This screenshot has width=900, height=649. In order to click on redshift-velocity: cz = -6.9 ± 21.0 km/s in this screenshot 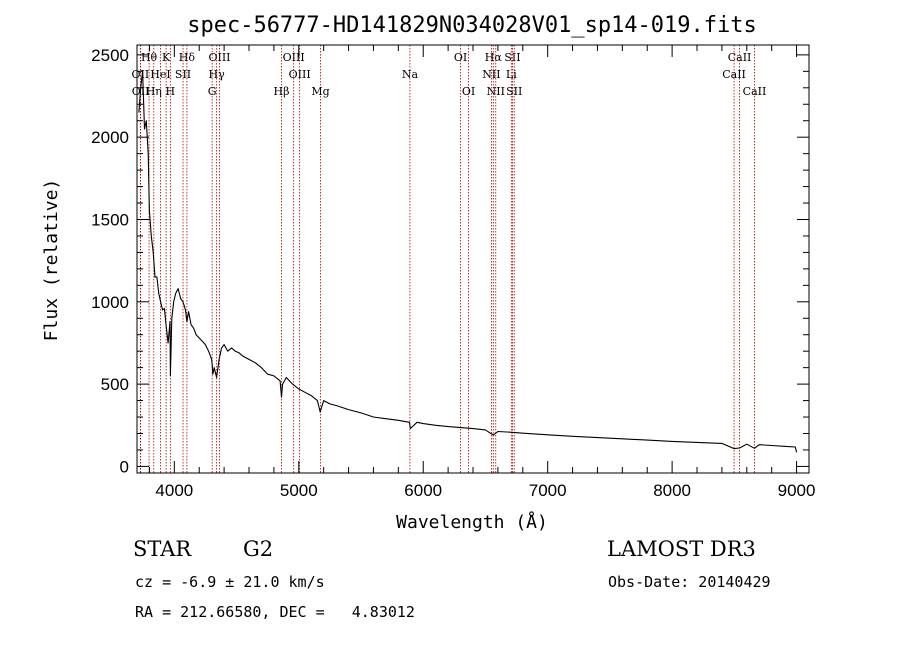, I will do `click(230, 582)`.